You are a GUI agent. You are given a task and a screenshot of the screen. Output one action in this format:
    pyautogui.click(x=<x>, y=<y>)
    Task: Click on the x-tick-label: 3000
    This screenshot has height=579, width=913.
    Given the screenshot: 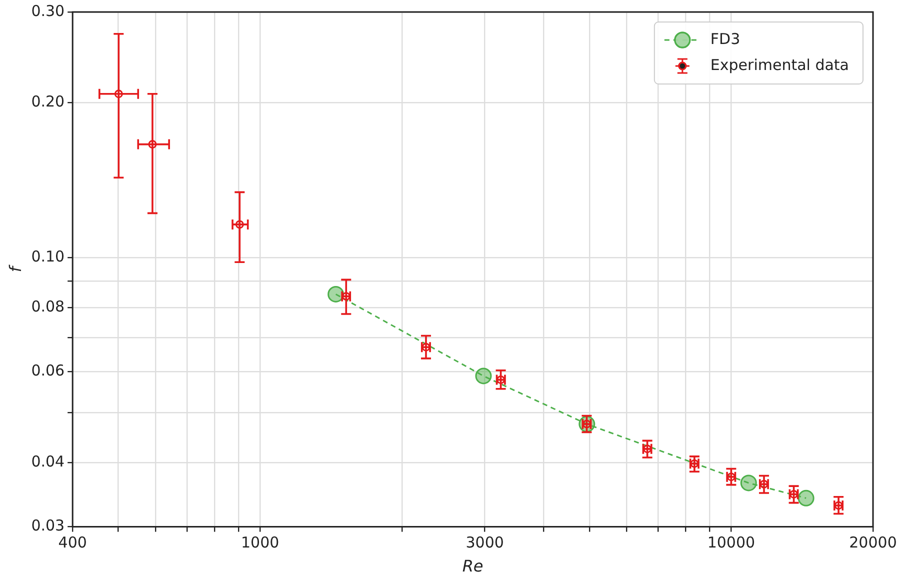 What is the action you would take?
    pyautogui.click(x=485, y=543)
    